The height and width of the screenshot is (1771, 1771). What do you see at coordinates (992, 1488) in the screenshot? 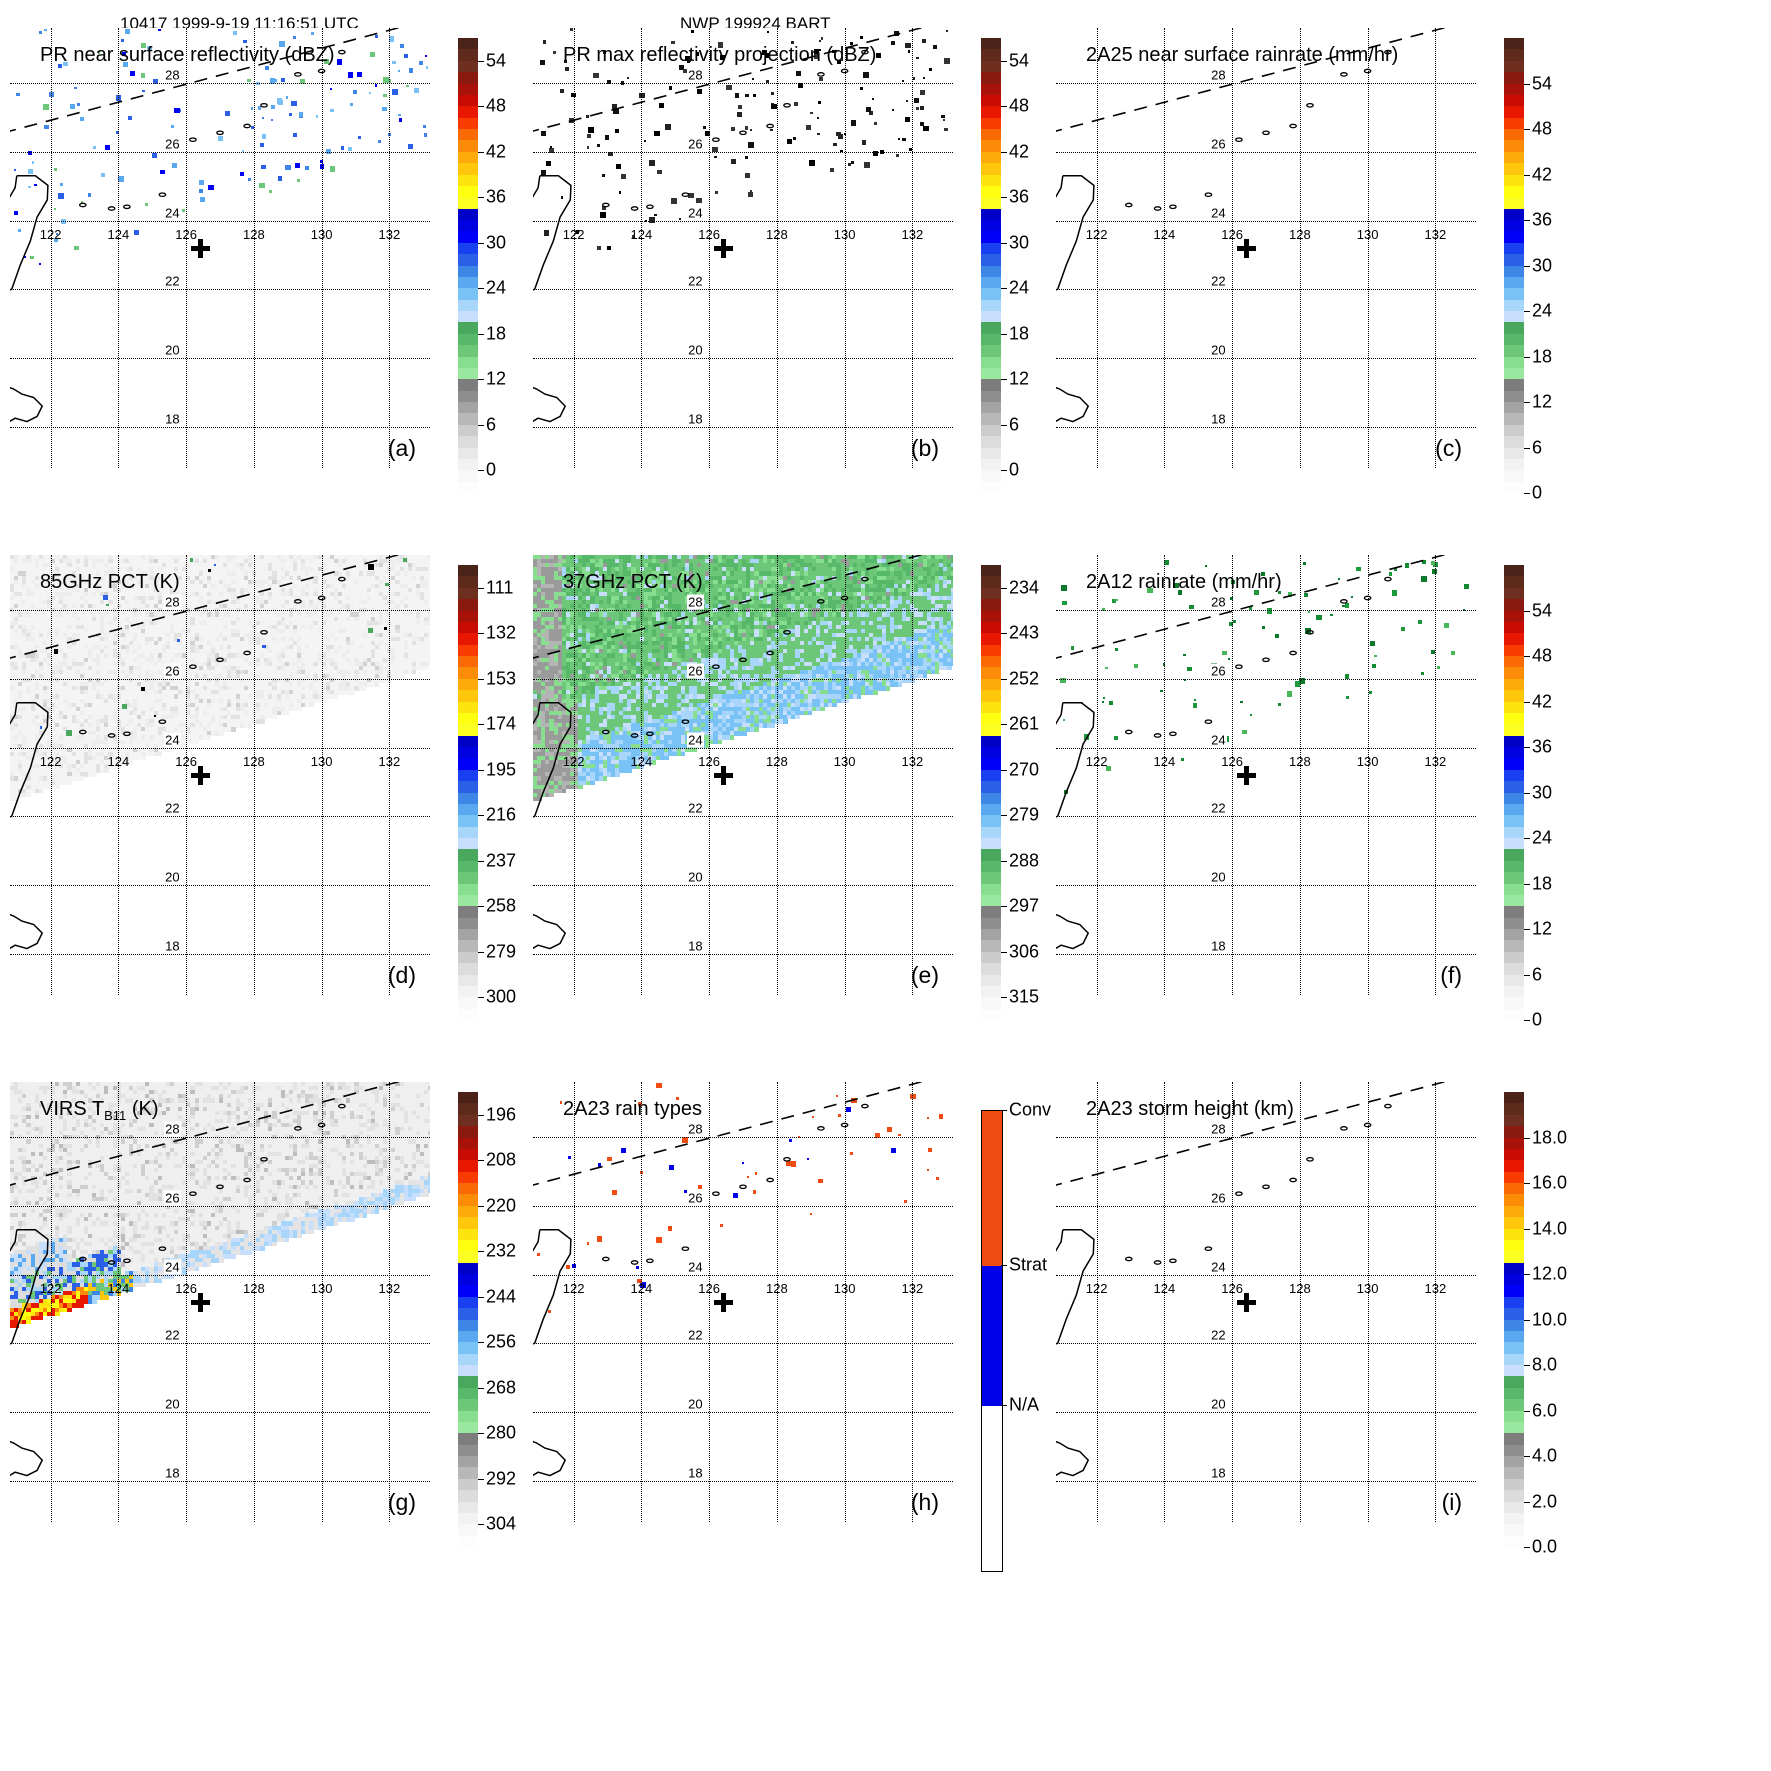
I see `colorbar-segment-na` at bounding box center [992, 1488].